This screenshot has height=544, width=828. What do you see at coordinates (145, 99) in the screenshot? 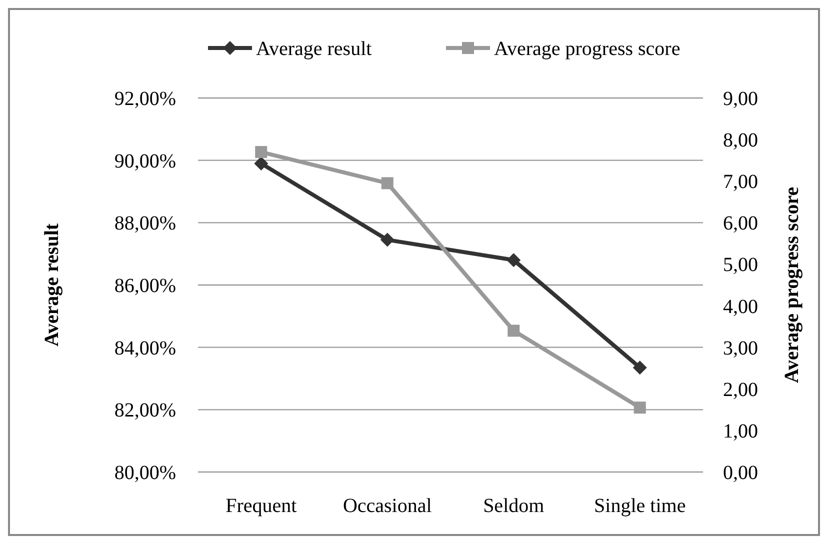
I see `y-tick-label: 92,00%` at bounding box center [145, 99].